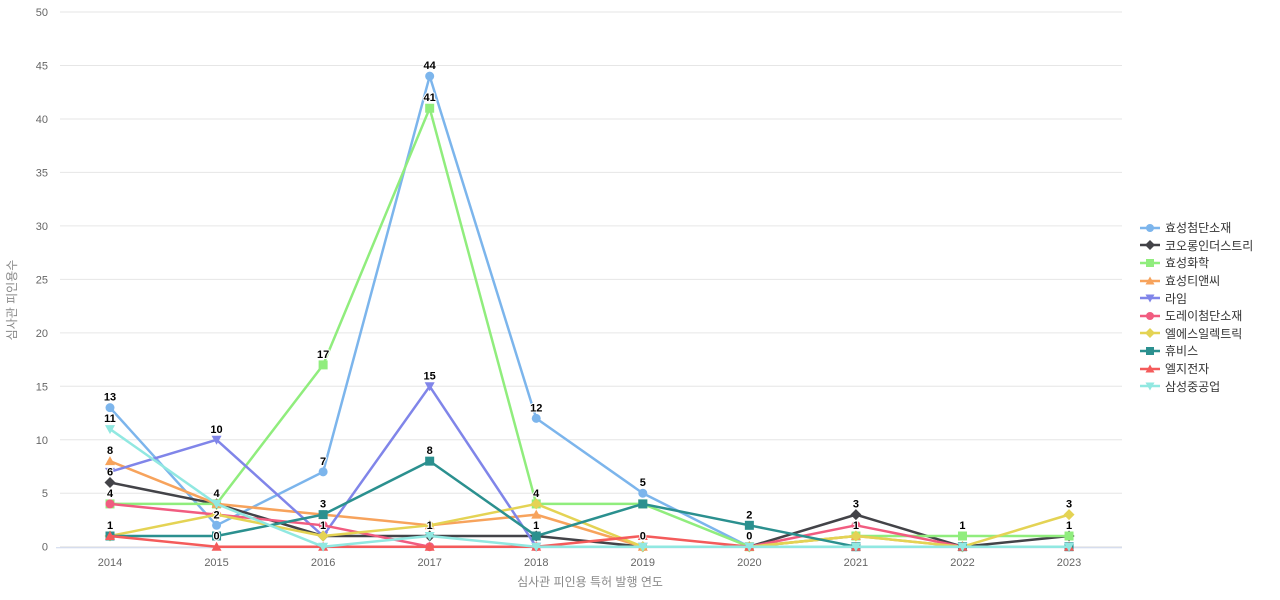 This screenshot has height=600, width=1280. Describe the element at coordinates (1193, 386) in the screenshot. I see `legend-label: 삼성중공업` at that location.